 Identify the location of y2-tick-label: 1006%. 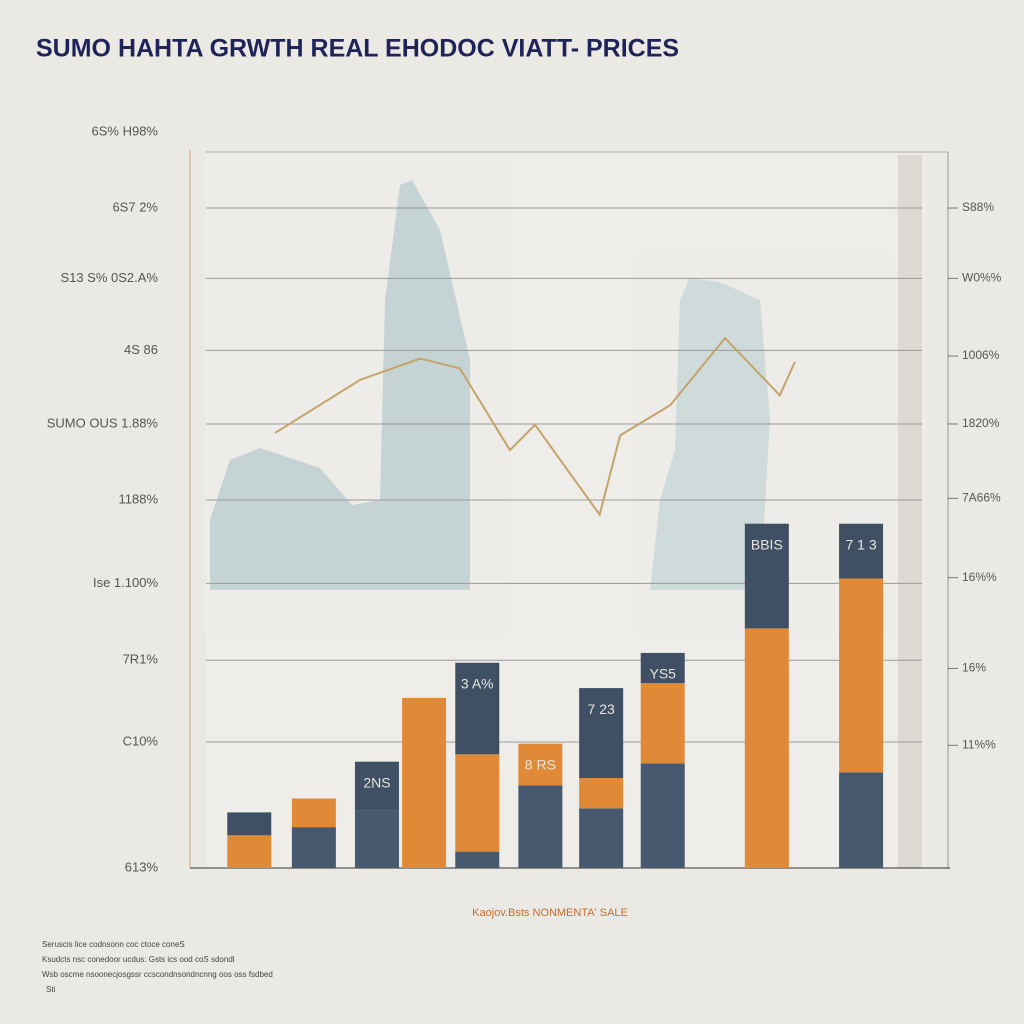
(981, 355).